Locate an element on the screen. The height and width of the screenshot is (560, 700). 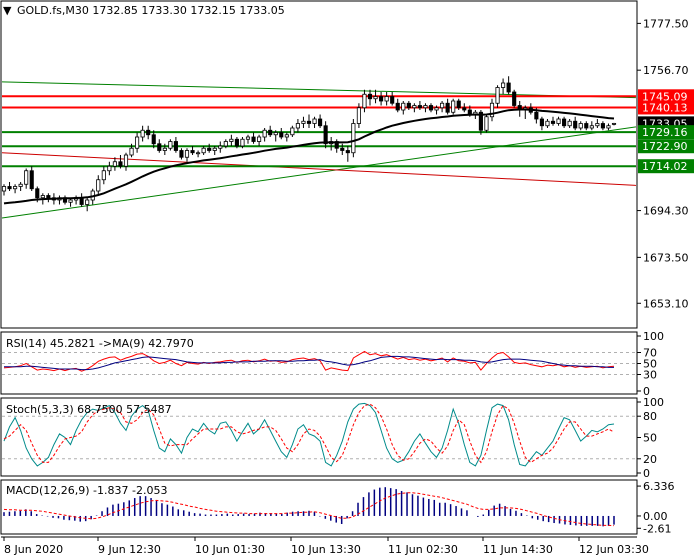
macd-tick-label: 0.00 is located at coordinates (655, 516).